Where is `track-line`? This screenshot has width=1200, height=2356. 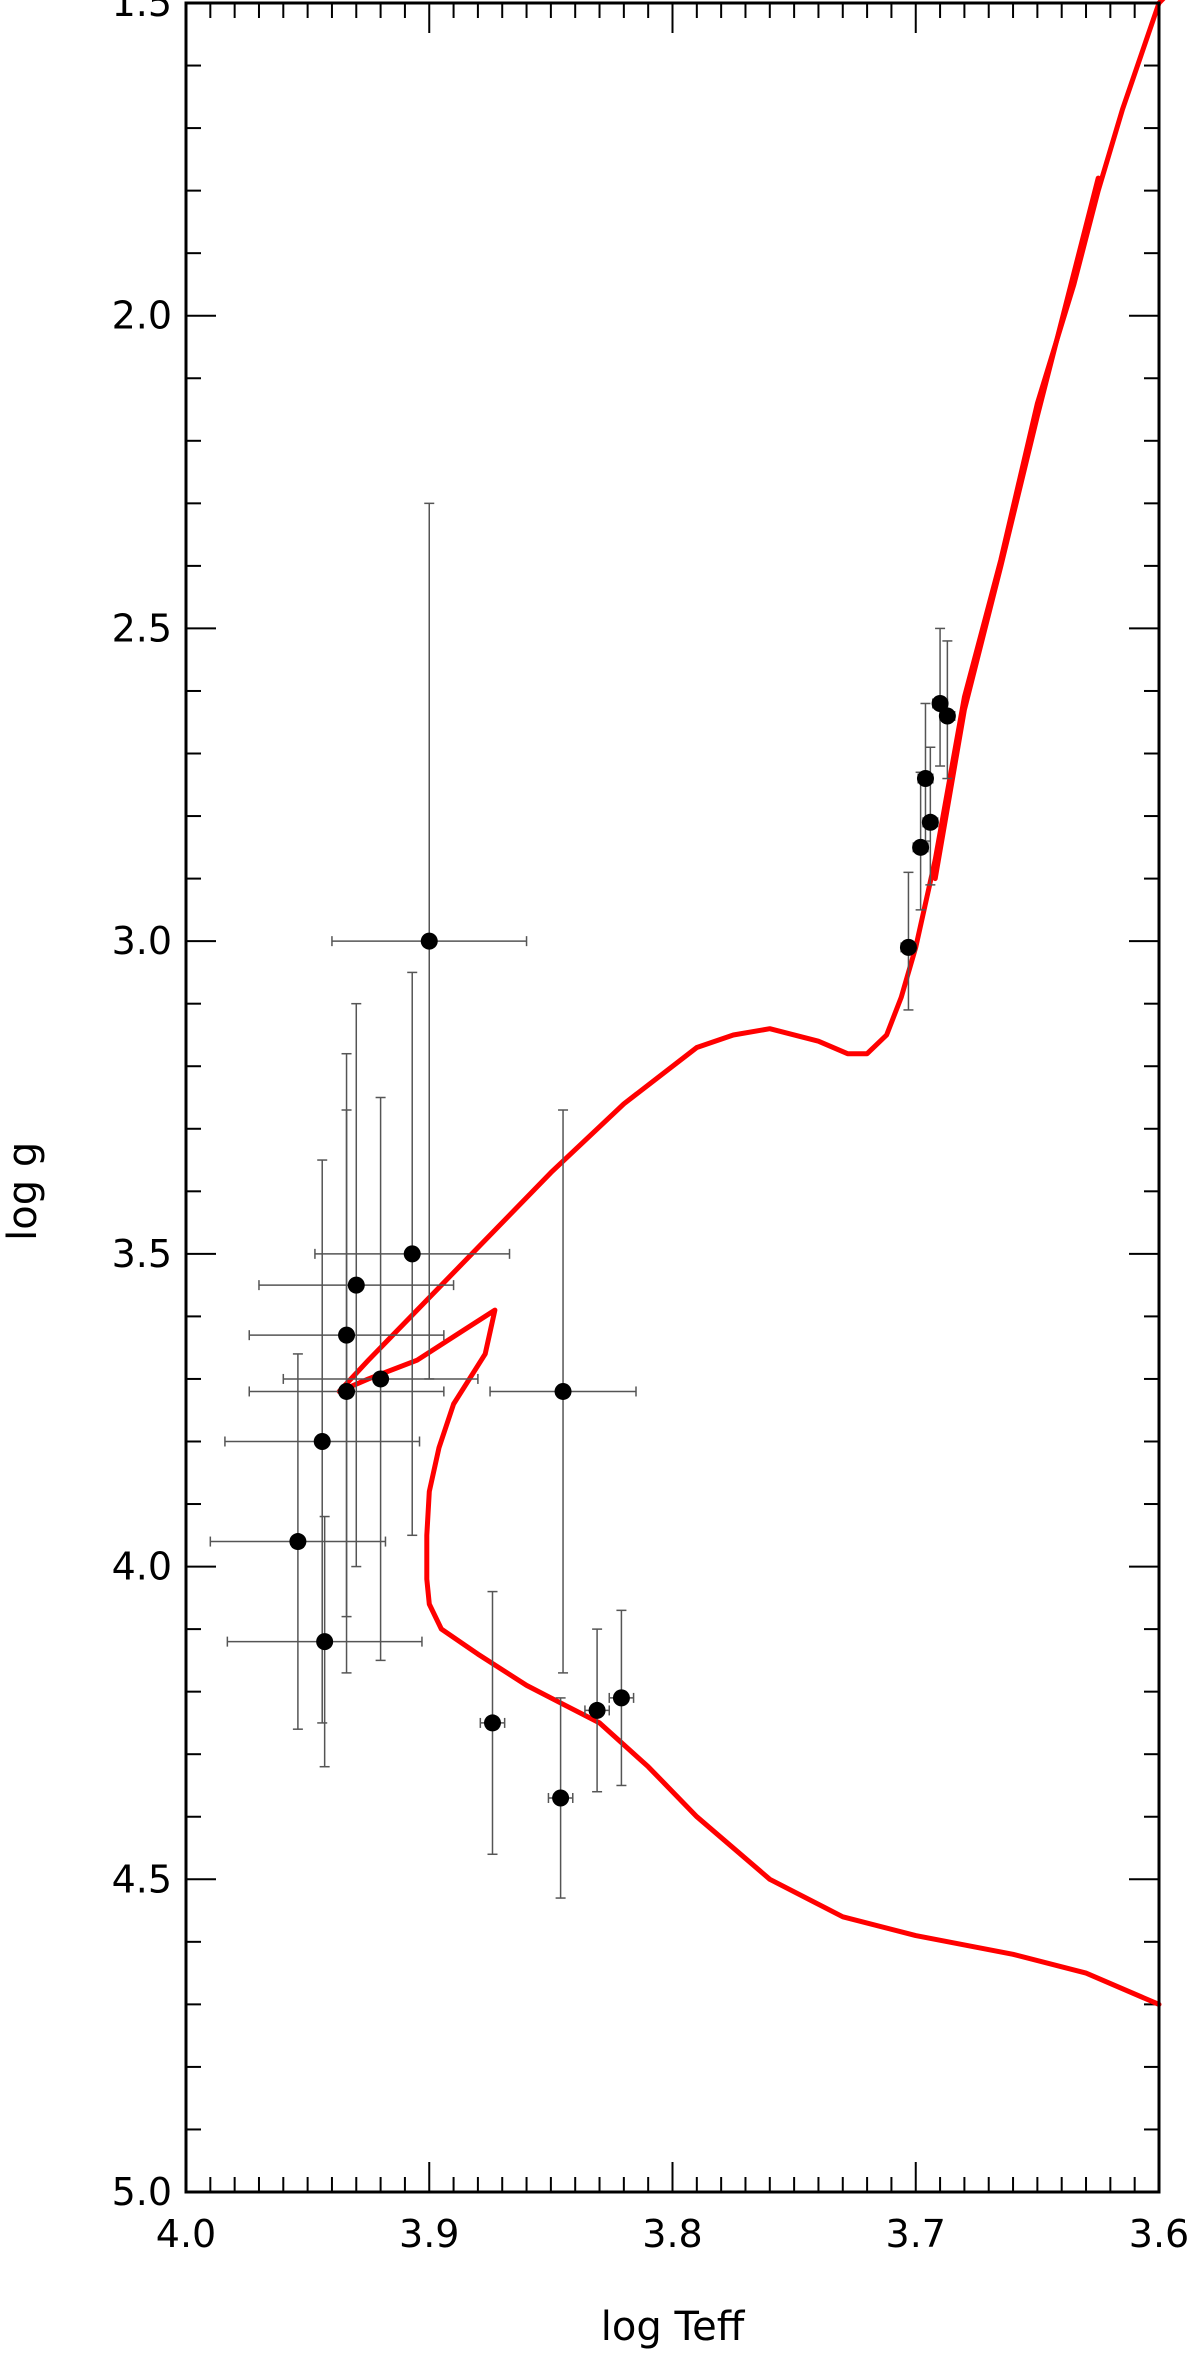
track-line is located at coordinates (1016, 528).